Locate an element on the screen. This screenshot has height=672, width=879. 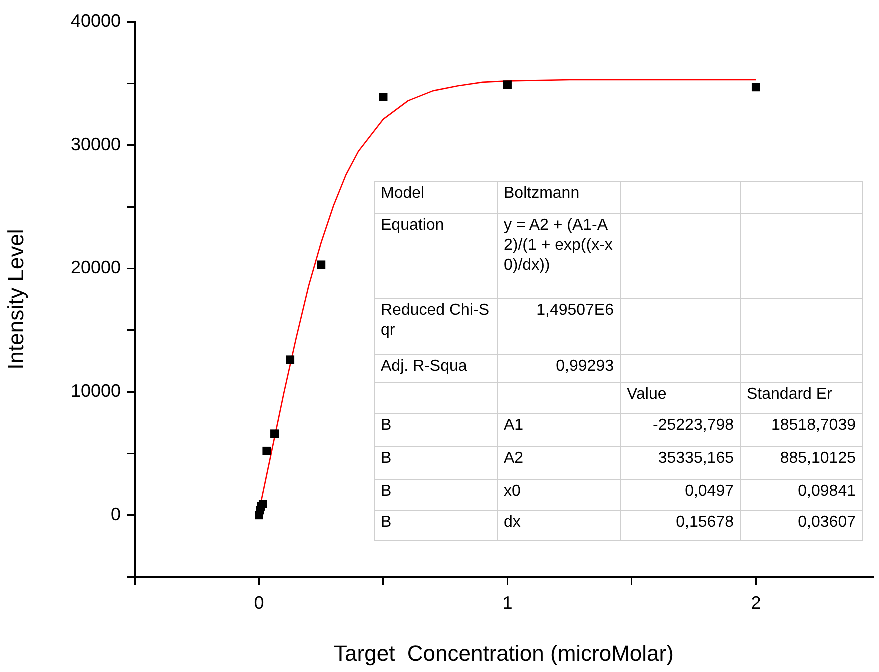
y-tick-label: 10000 is located at coordinates (95, 390).